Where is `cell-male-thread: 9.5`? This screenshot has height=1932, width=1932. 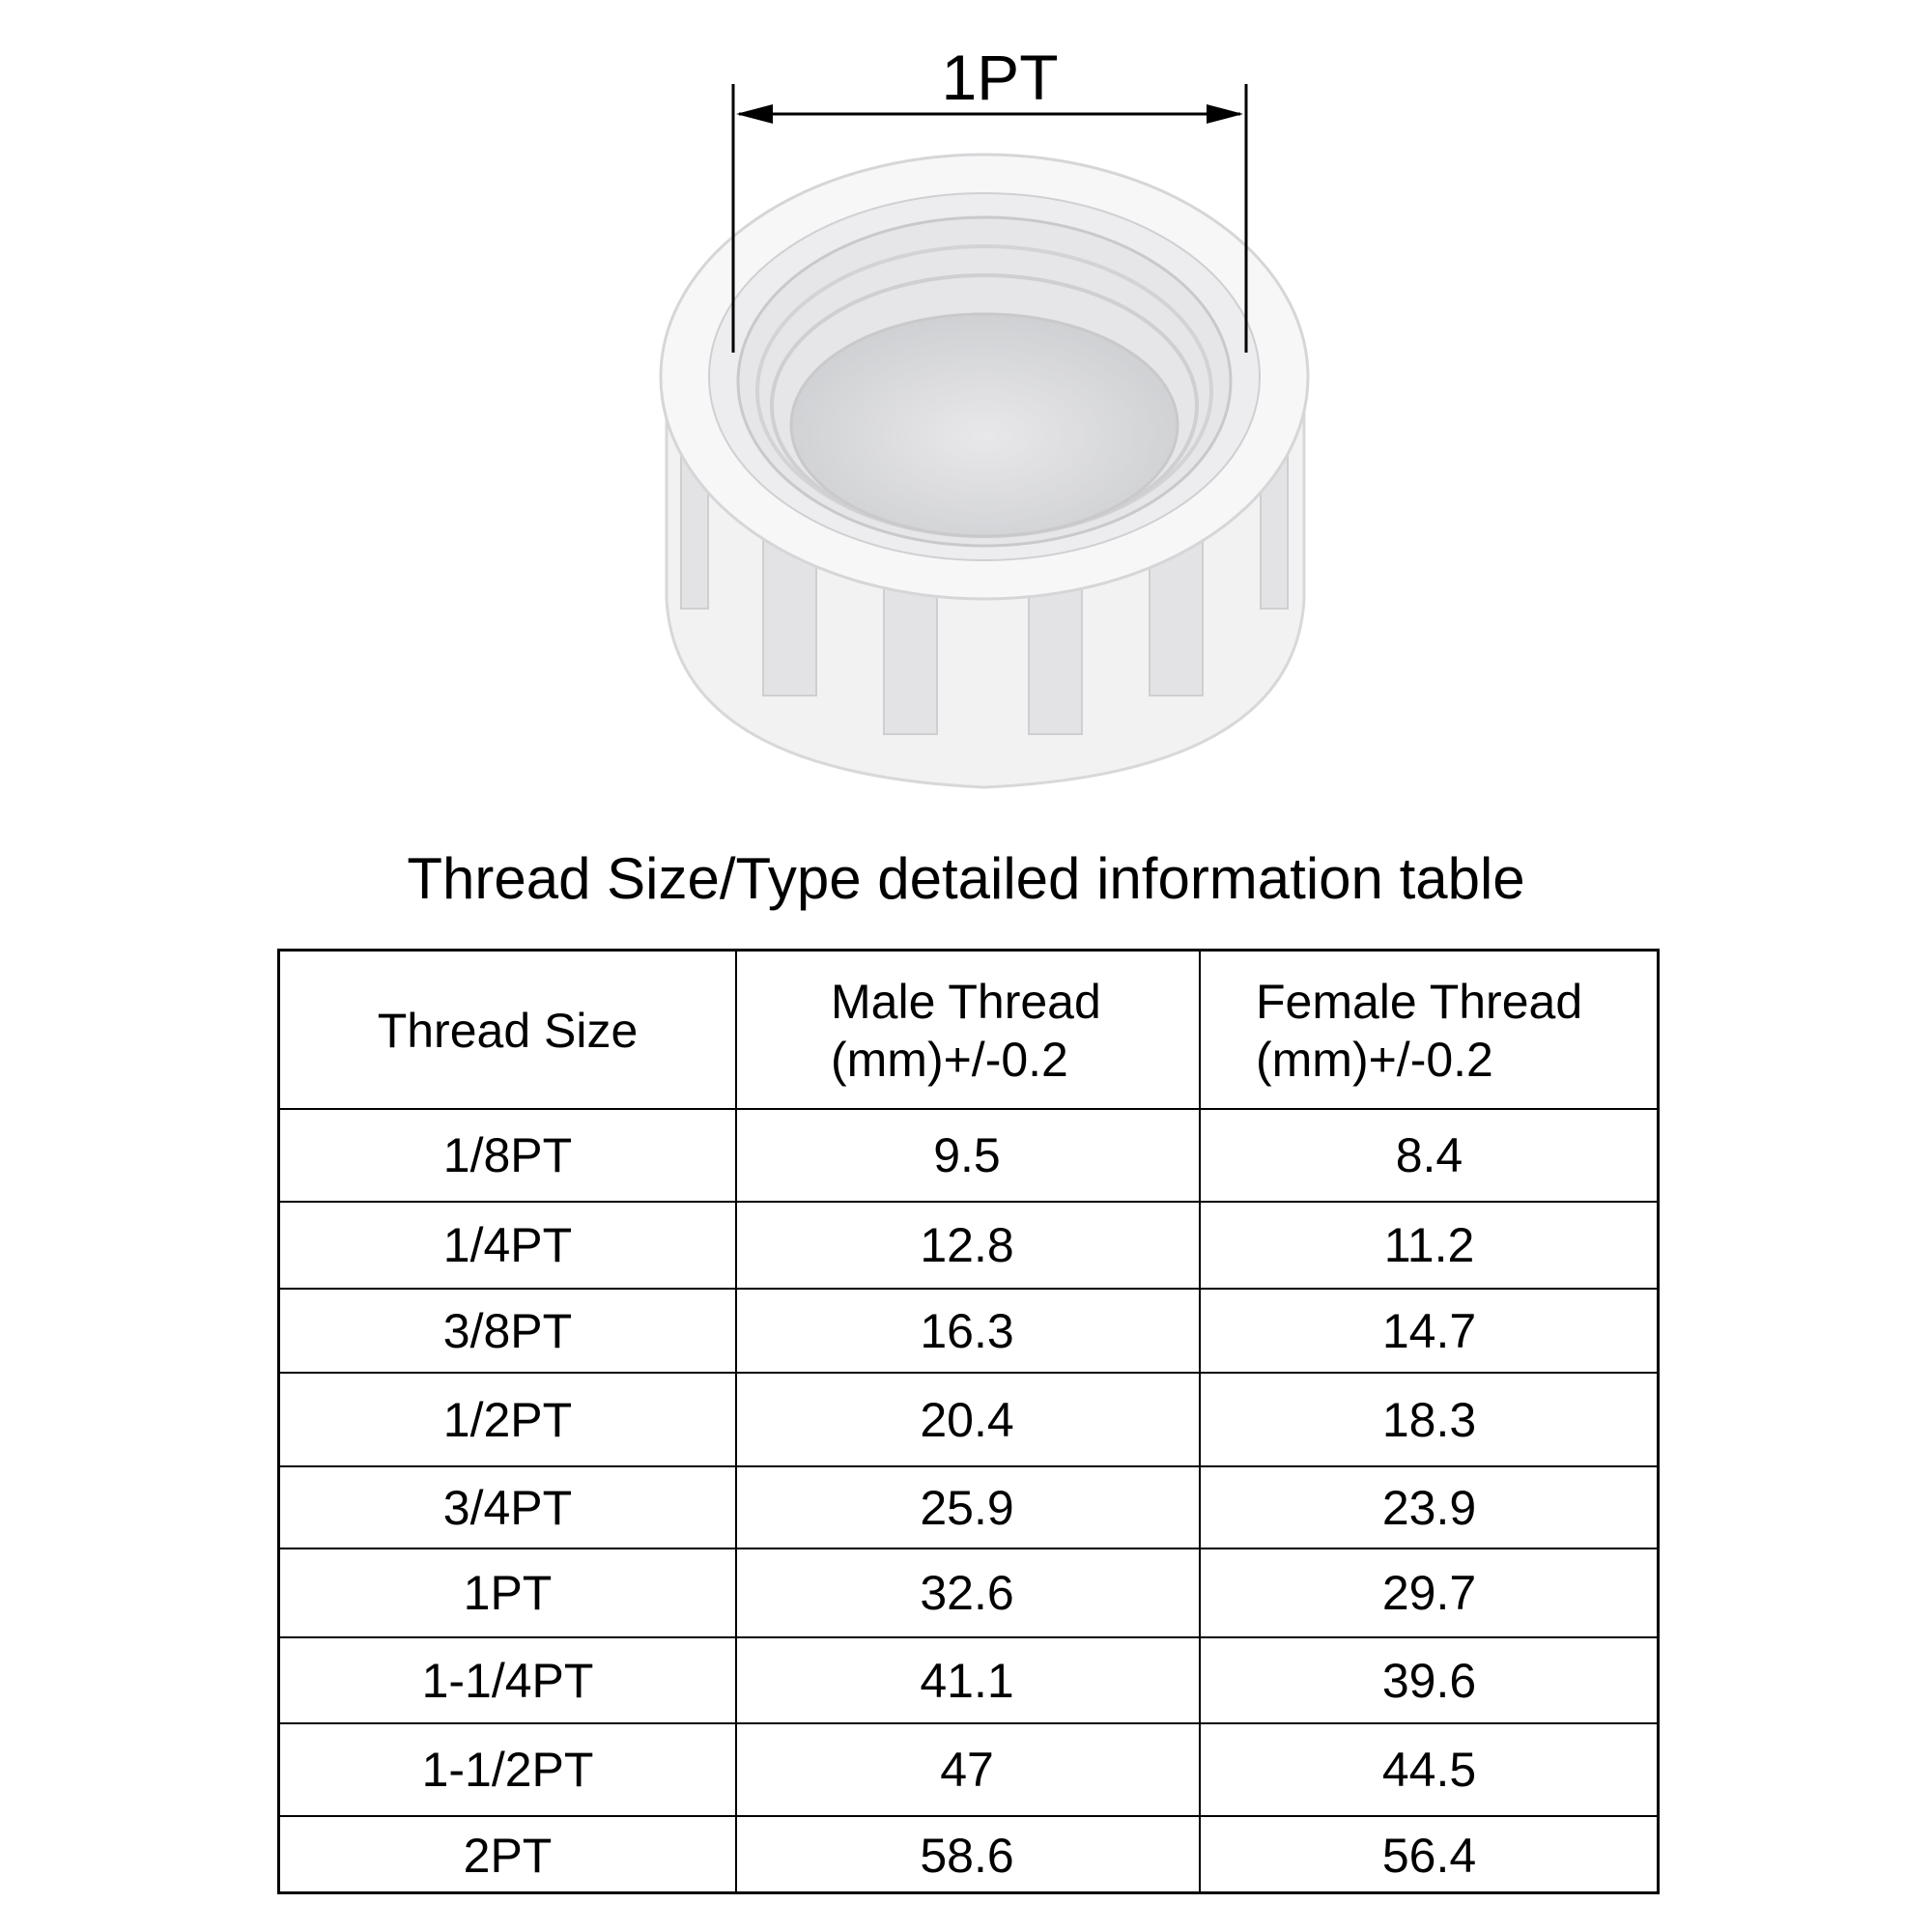
cell-male-thread: 9.5 is located at coordinates (967, 1155).